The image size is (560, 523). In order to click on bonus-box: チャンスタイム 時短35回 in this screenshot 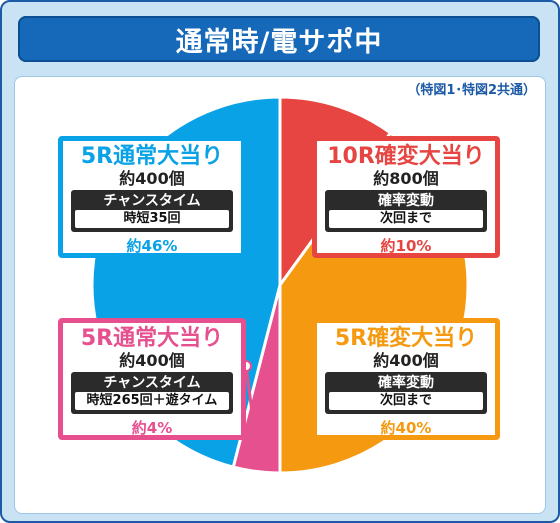, I will do `click(152, 211)`.